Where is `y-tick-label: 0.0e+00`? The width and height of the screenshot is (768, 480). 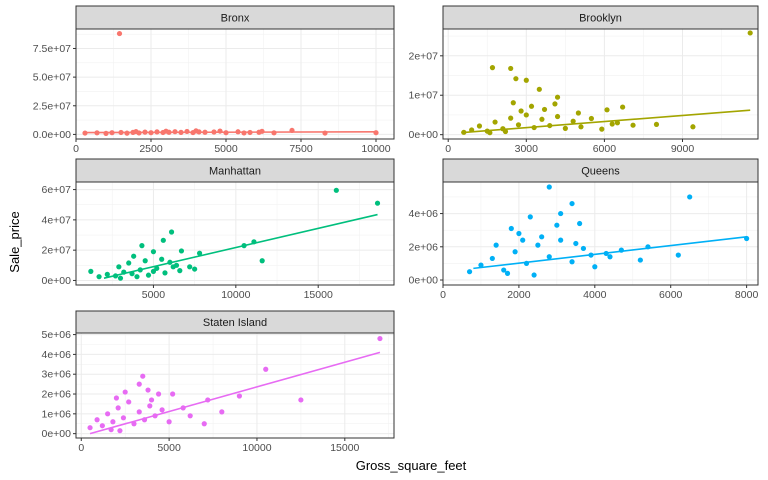 y-tick-label: 0.0e+00 is located at coordinates (52, 135).